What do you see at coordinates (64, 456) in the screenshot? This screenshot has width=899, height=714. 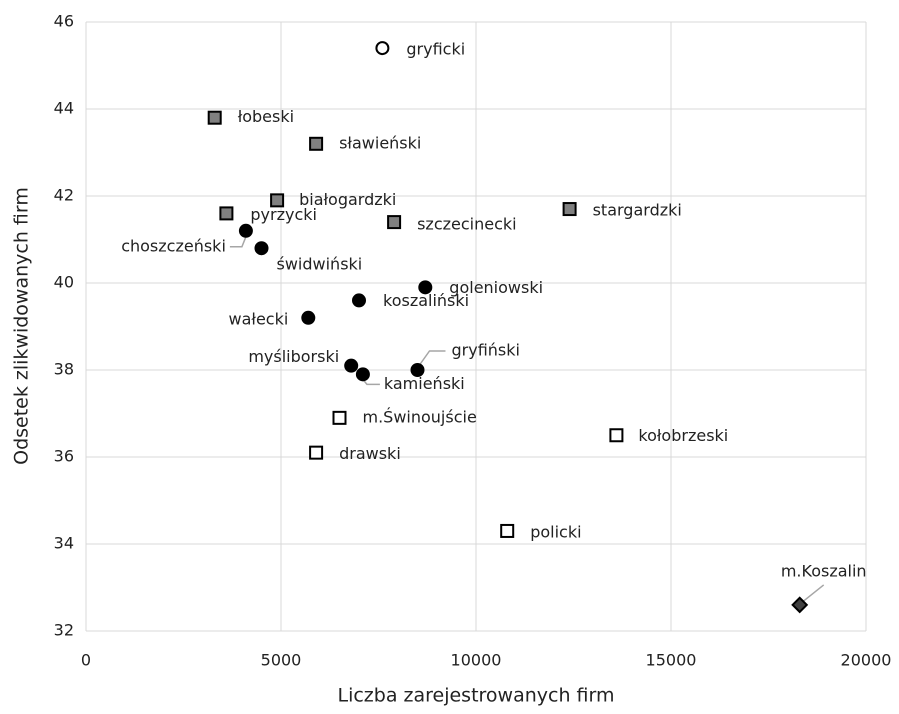 I see `y-tick-label: 36` at bounding box center [64, 456].